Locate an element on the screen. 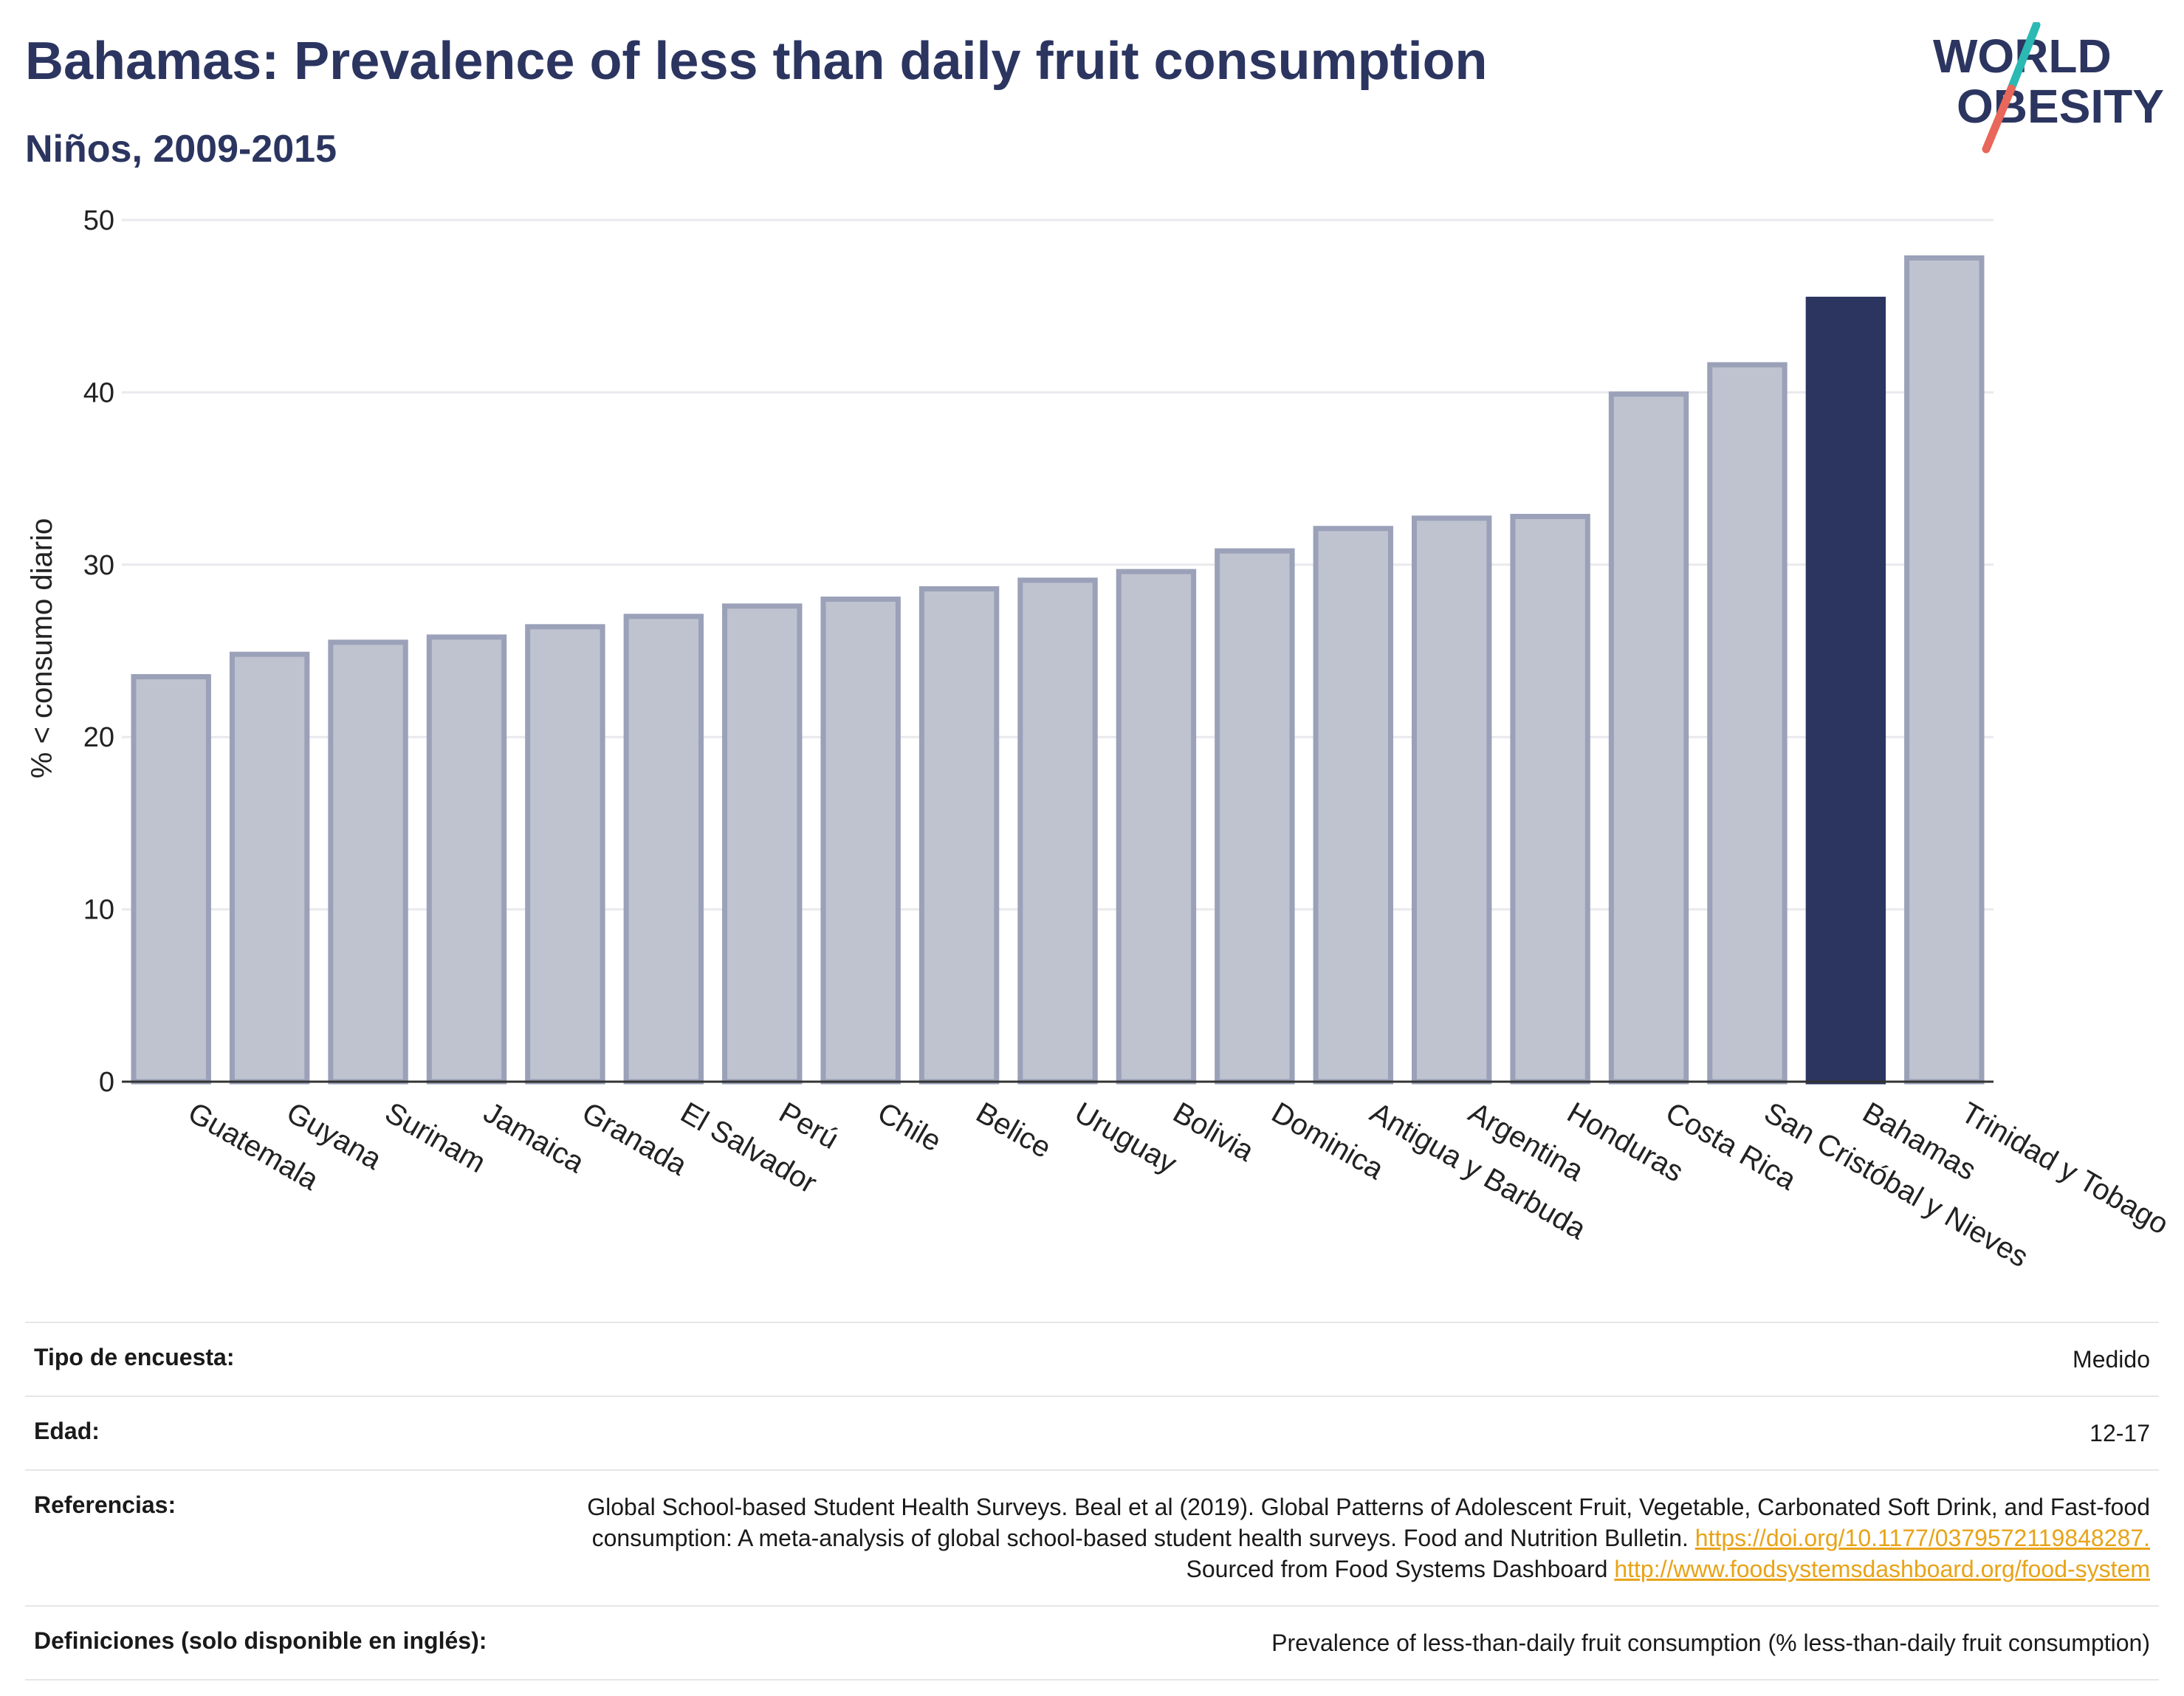 The width and height of the screenshot is (2184, 1696). world-obesity-logo: WORLD OBESITY is located at coordinates (2049, 88).